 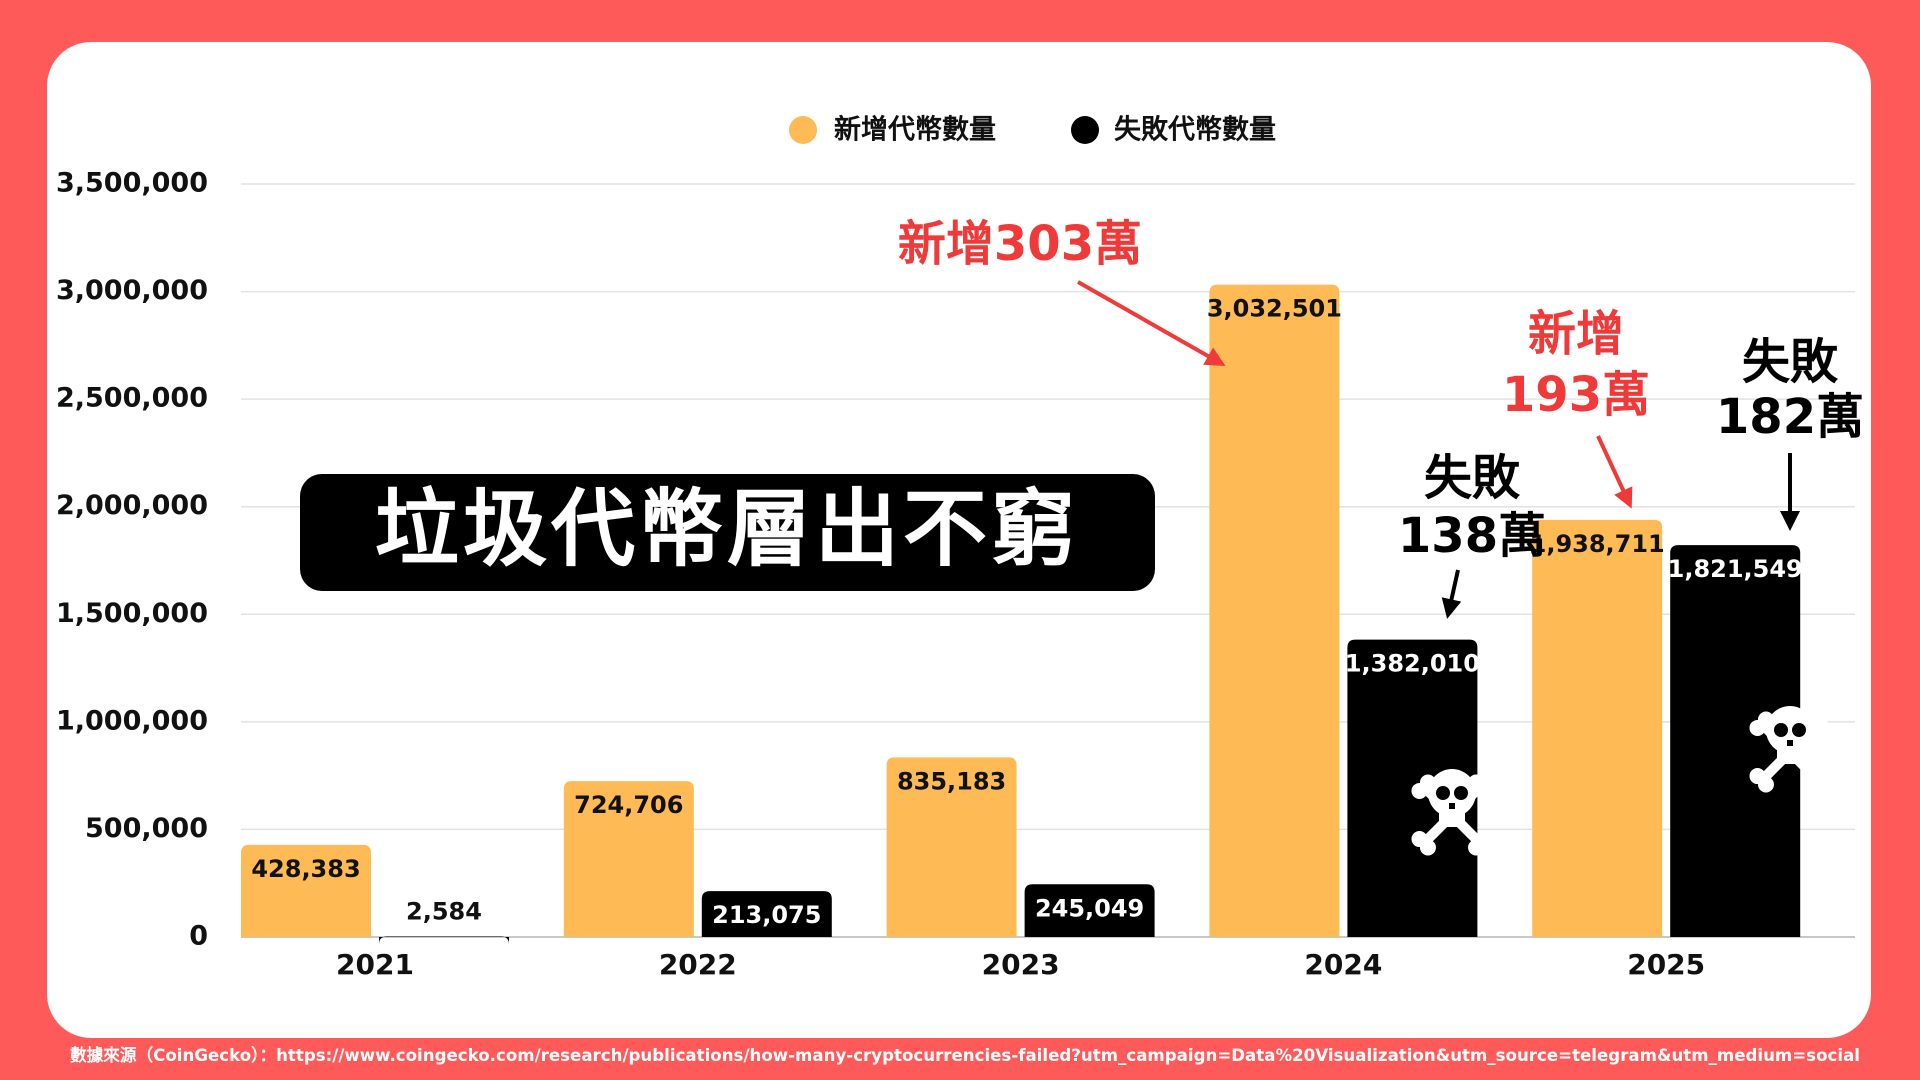 I want to click on legend-label: 失敗代幣數量, so click(x=1195, y=130).